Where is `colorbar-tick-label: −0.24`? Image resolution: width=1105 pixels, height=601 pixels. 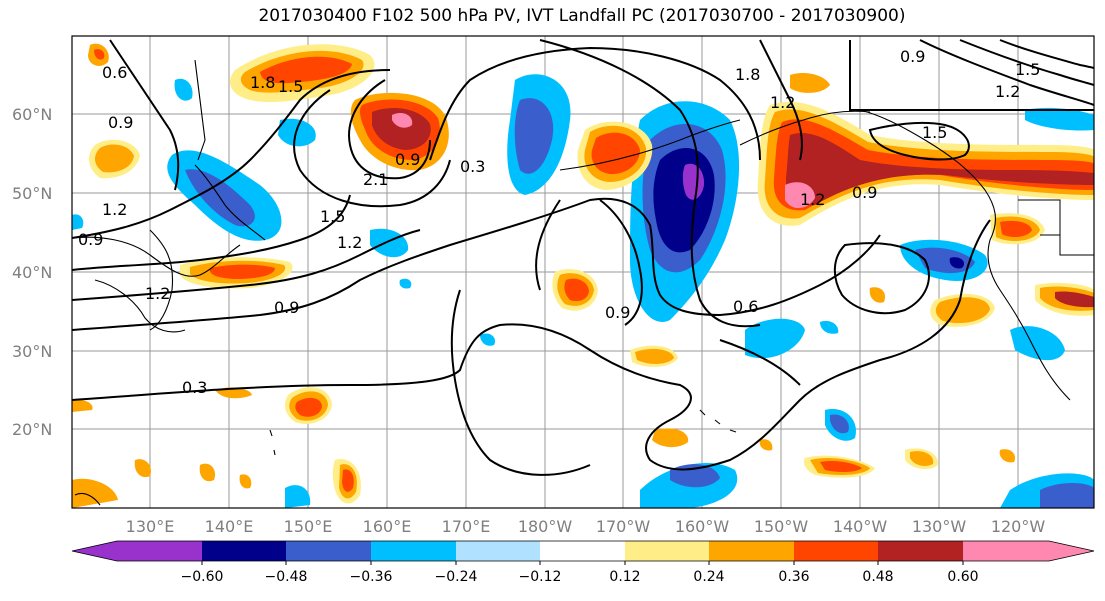
colorbar-tick-label: −0.24 is located at coordinates (456, 577).